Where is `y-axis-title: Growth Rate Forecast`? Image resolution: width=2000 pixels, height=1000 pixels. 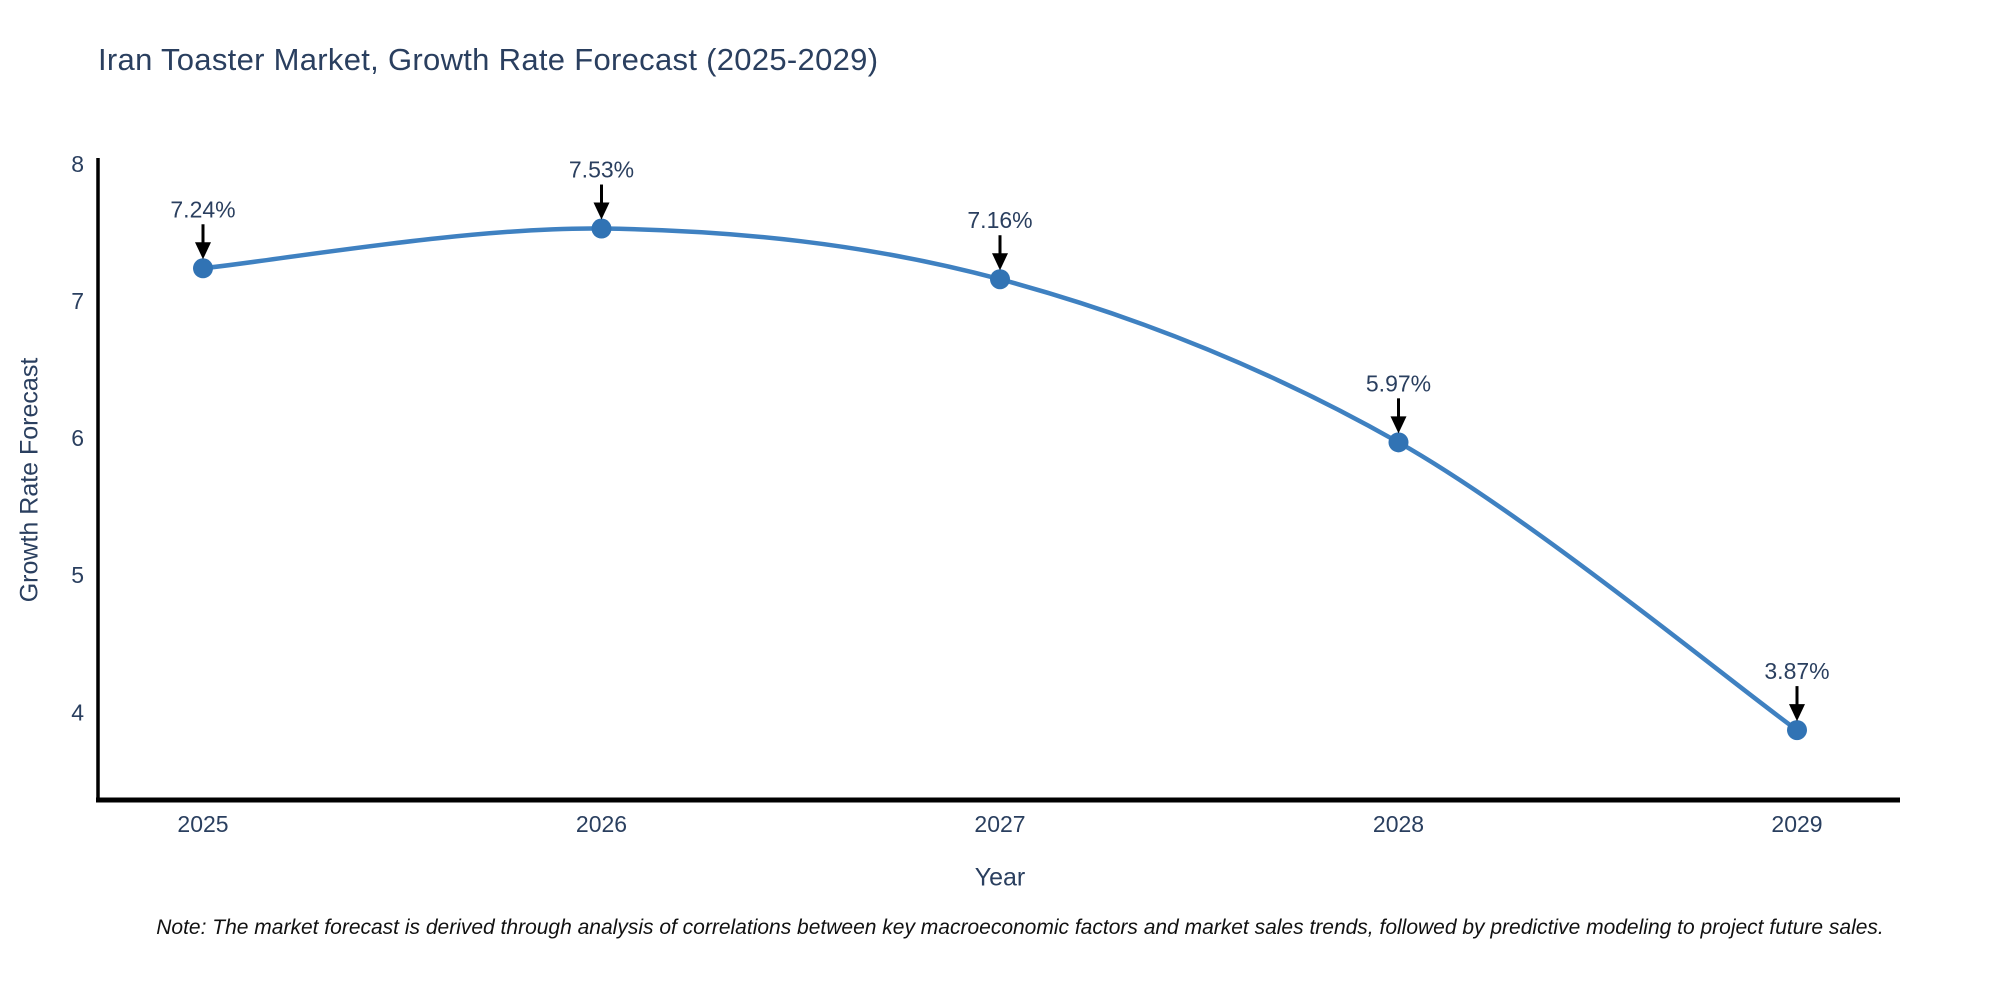
y-axis-title: Growth Rate Forecast is located at coordinates (29, 480).